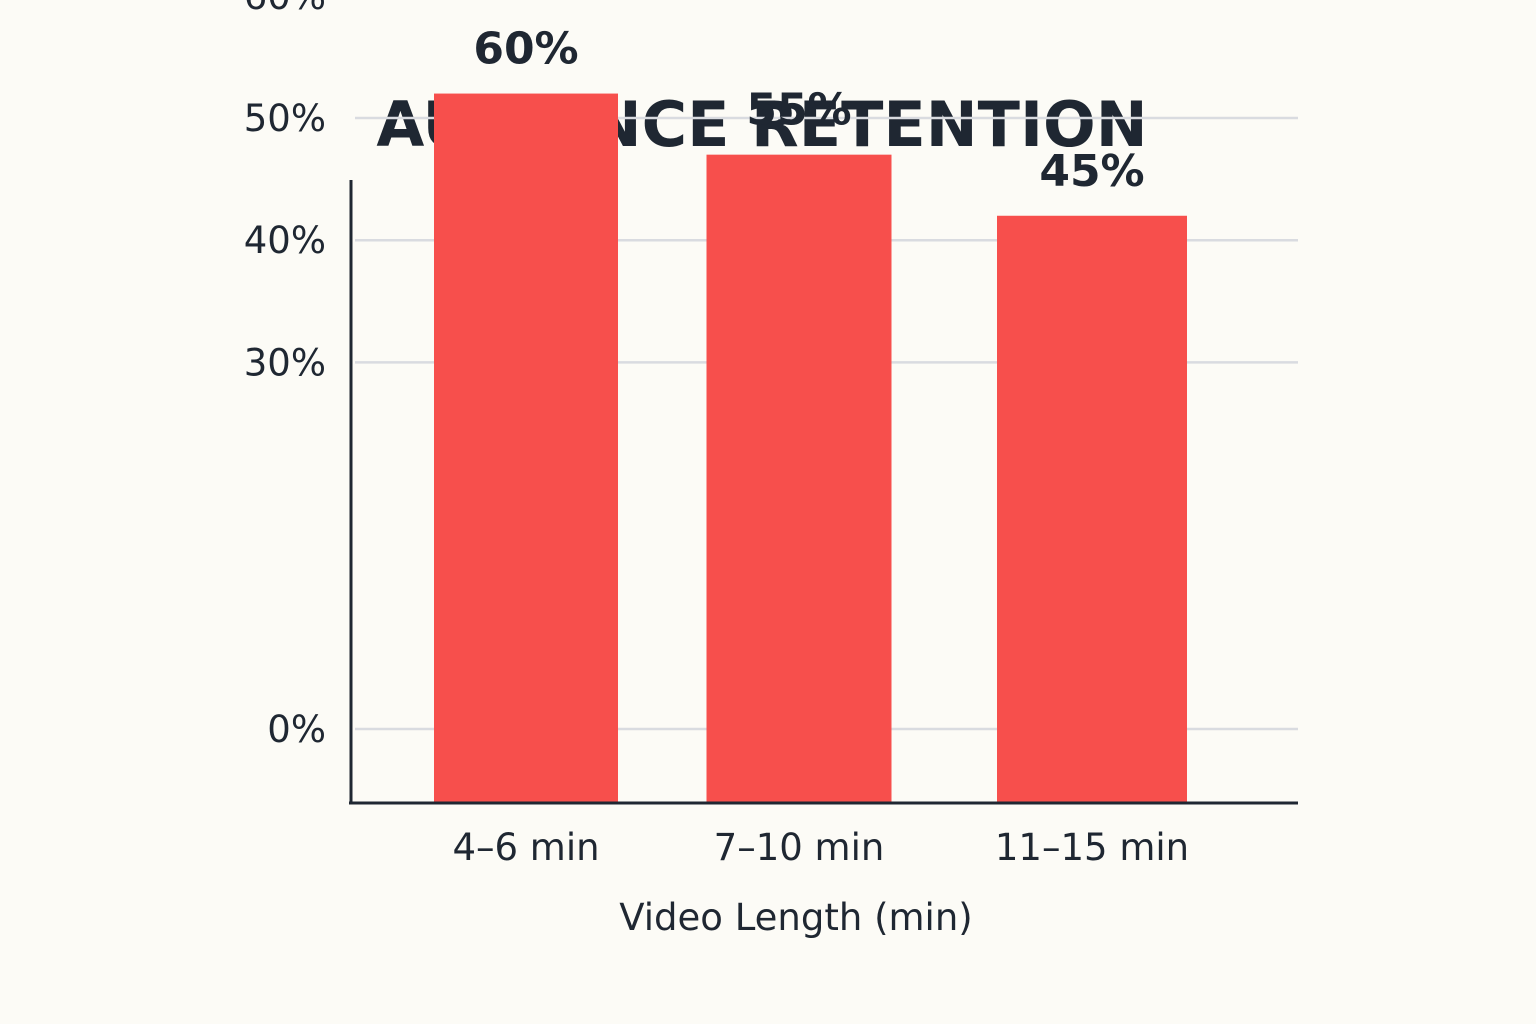 The width and height of the screenshot is (1536, 1024). Describe the element at coordinates (285, 240) in the screenshot. I see `y-tick-label: 40%` at that location.